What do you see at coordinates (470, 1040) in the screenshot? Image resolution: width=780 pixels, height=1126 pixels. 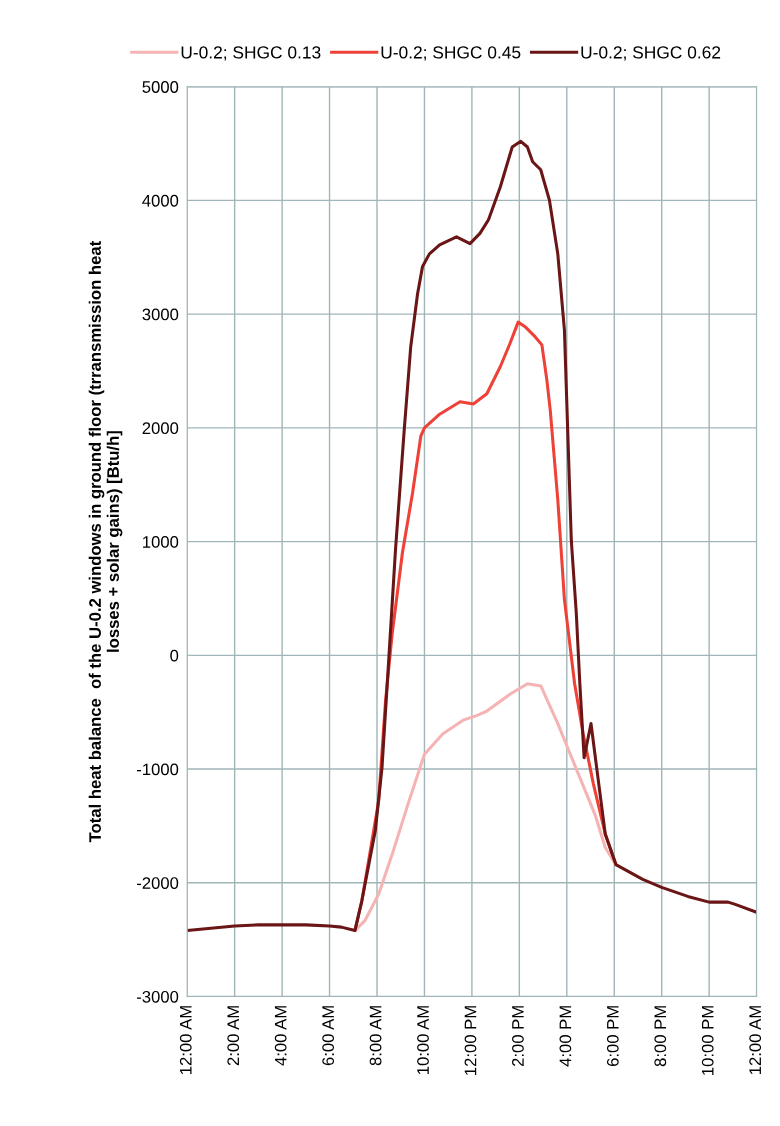 I see `x-tick-label: 12:00 PM` at bounding box center [470, 1040].